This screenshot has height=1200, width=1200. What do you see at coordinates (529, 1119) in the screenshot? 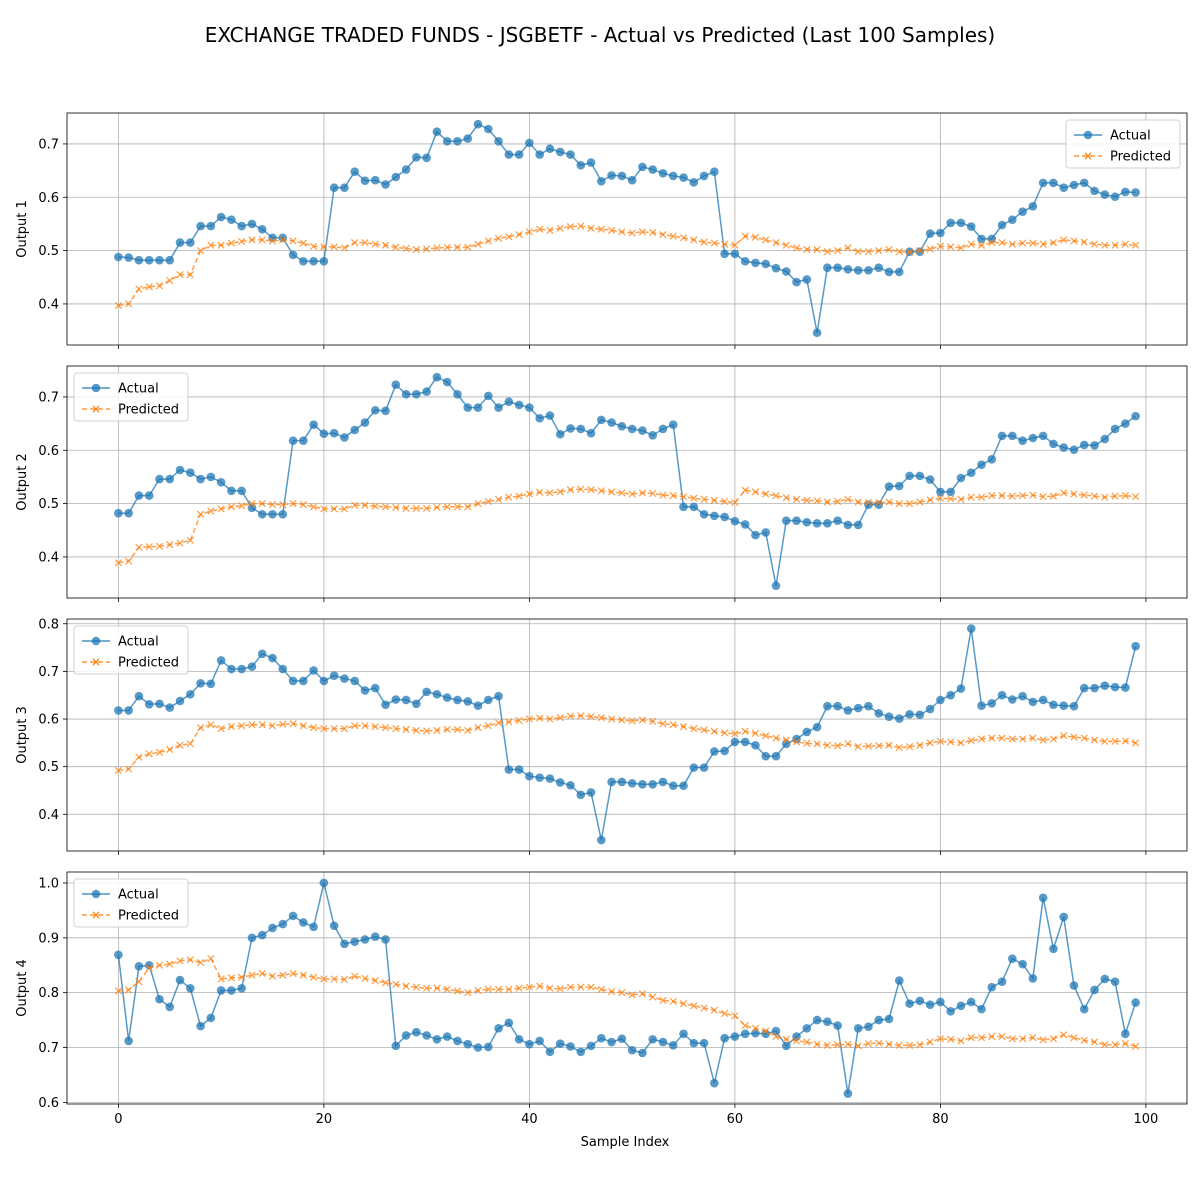
I see `x-tick-label: 40` at bounding box center [529, 1119].